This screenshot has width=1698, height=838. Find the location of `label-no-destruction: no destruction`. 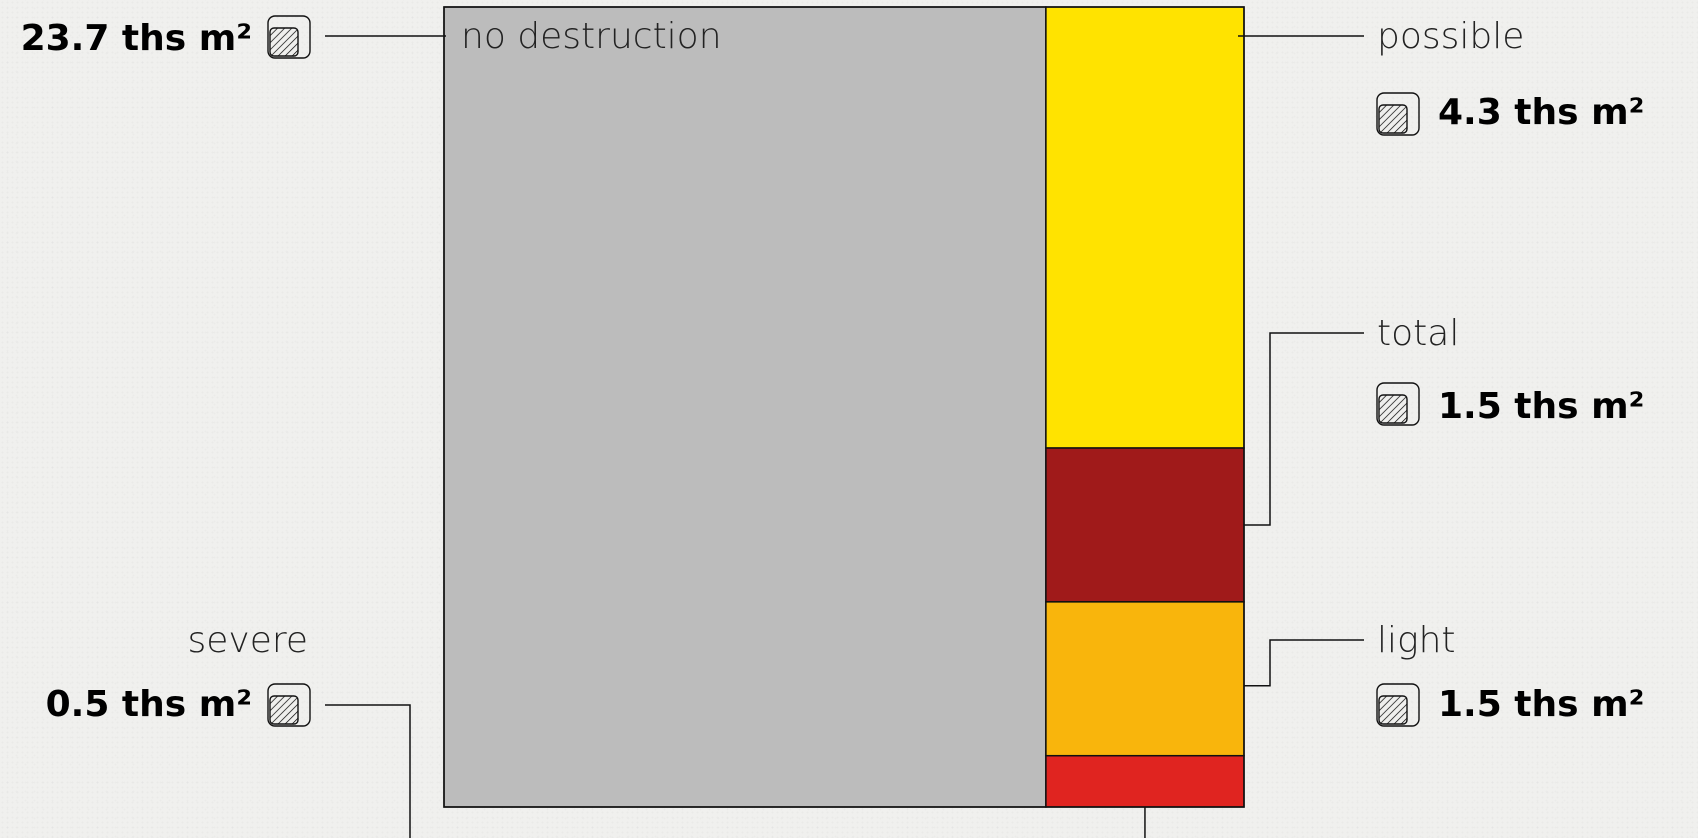

label-no-destruction: no destruction is located at coordinates (591, 36).